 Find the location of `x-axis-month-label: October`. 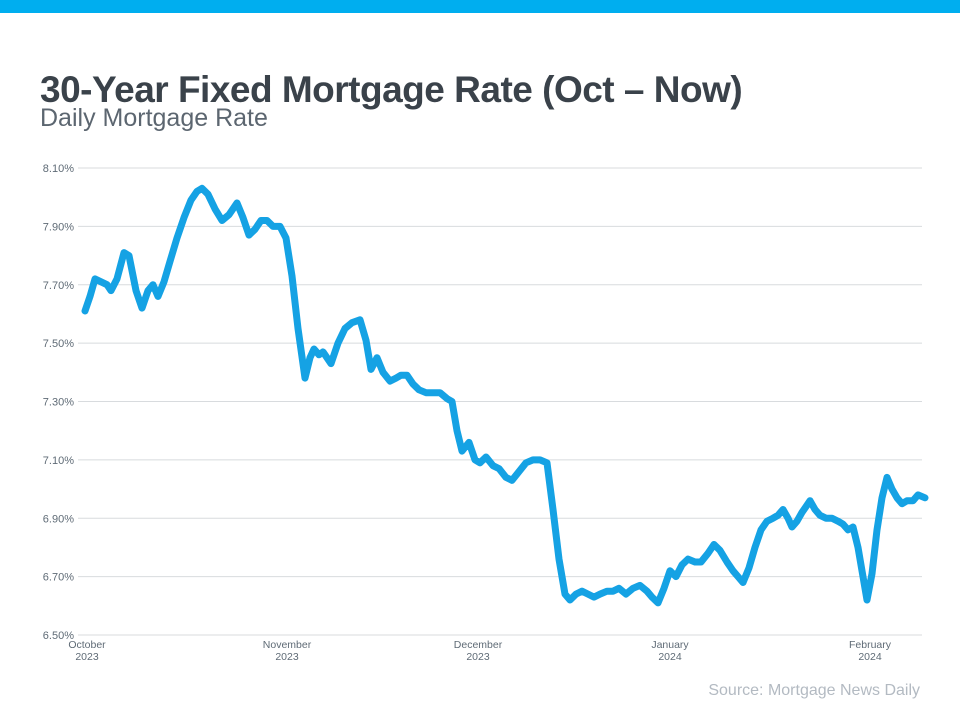

x-axis-month-label: October is located at coordinates (87, 645).